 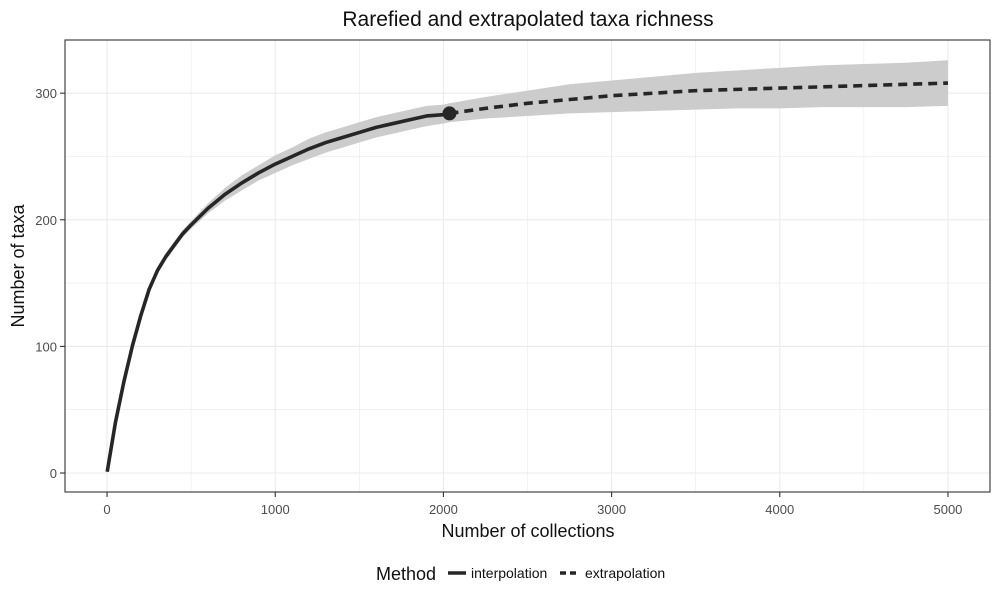 I want to click on legend-label-interpolation: interpolation, so click(x=509, y=573).